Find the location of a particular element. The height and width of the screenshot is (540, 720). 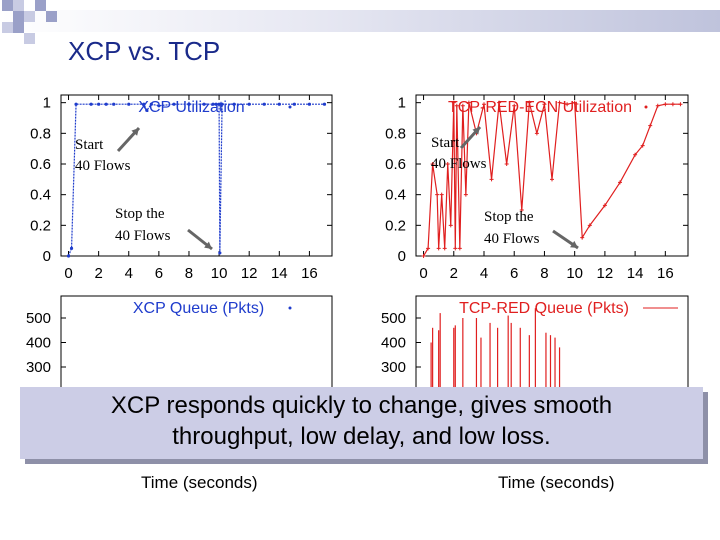

x-tick-label: 0 is located at coordinates (423, 273).